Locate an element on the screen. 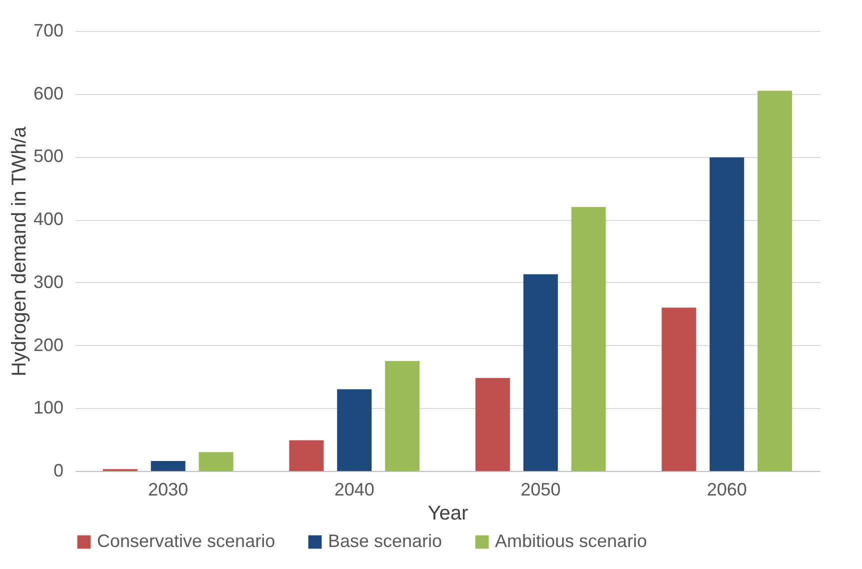 The image size is (862, 569). y-tick-label: 400 is located at coordinates (48, 219).